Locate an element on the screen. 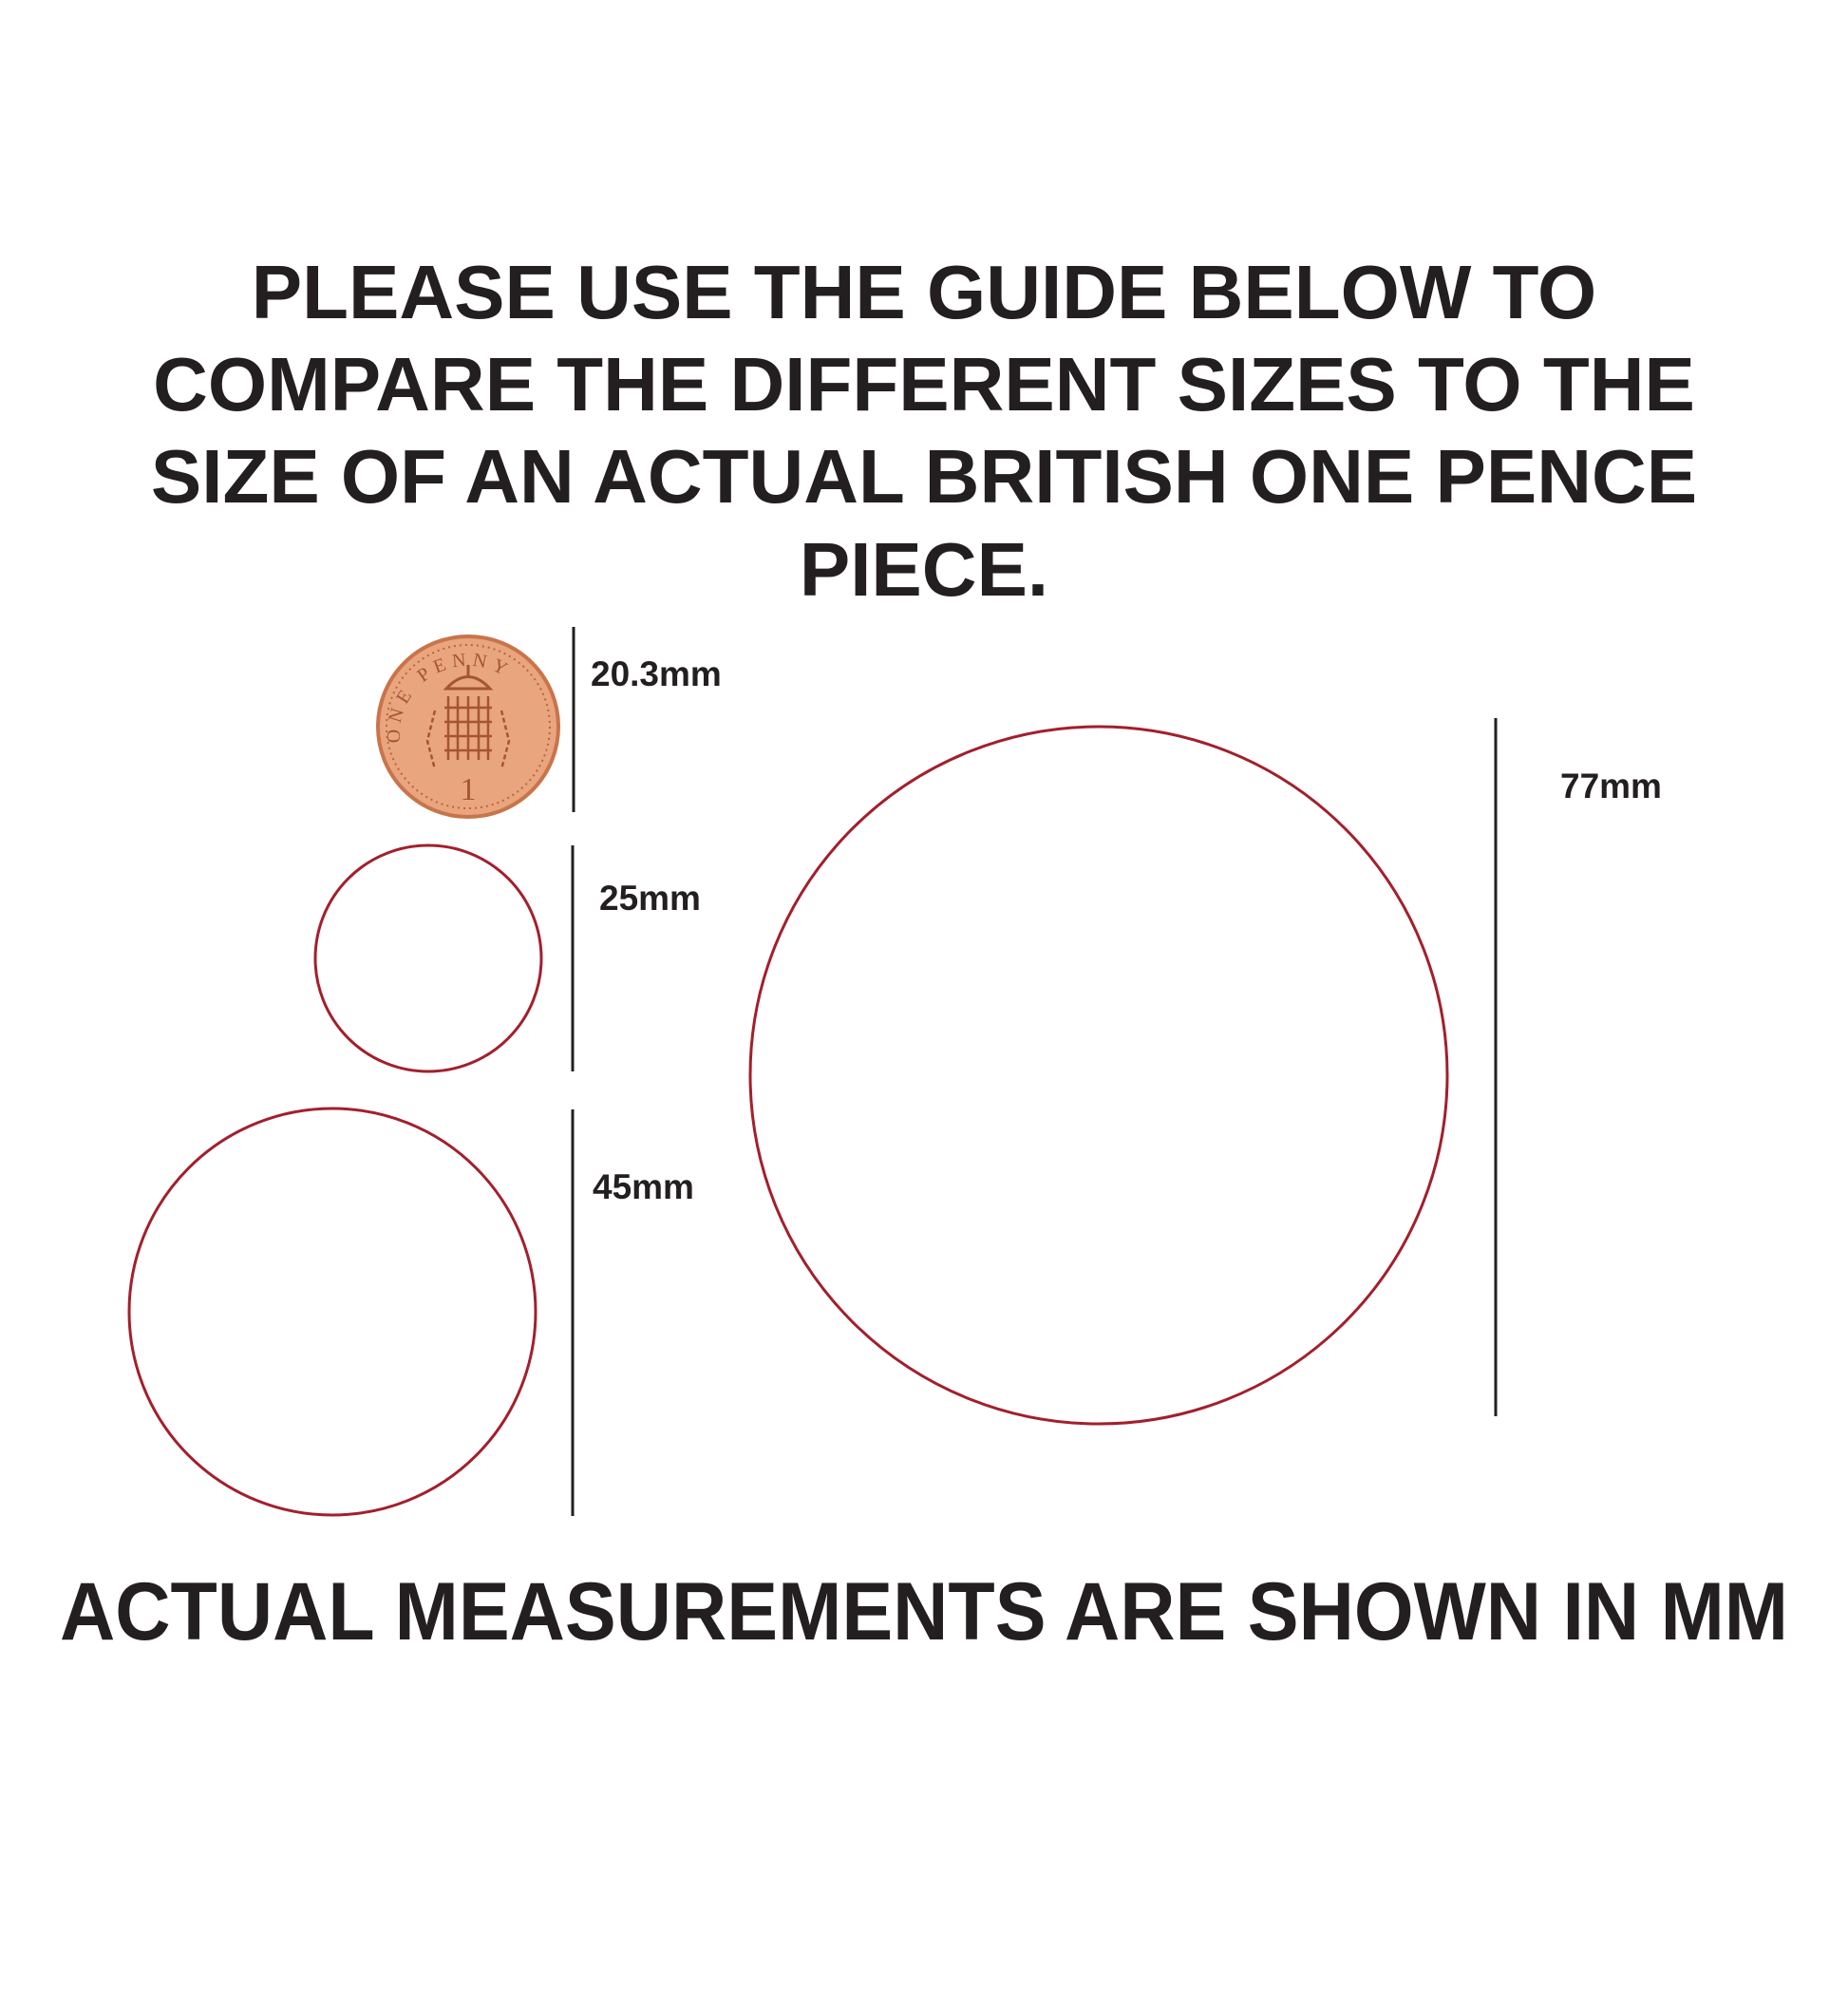 The image size is (1848, 1989). one-penny-coin: ONE PENNY 1 is located at coordinates (468, 727).